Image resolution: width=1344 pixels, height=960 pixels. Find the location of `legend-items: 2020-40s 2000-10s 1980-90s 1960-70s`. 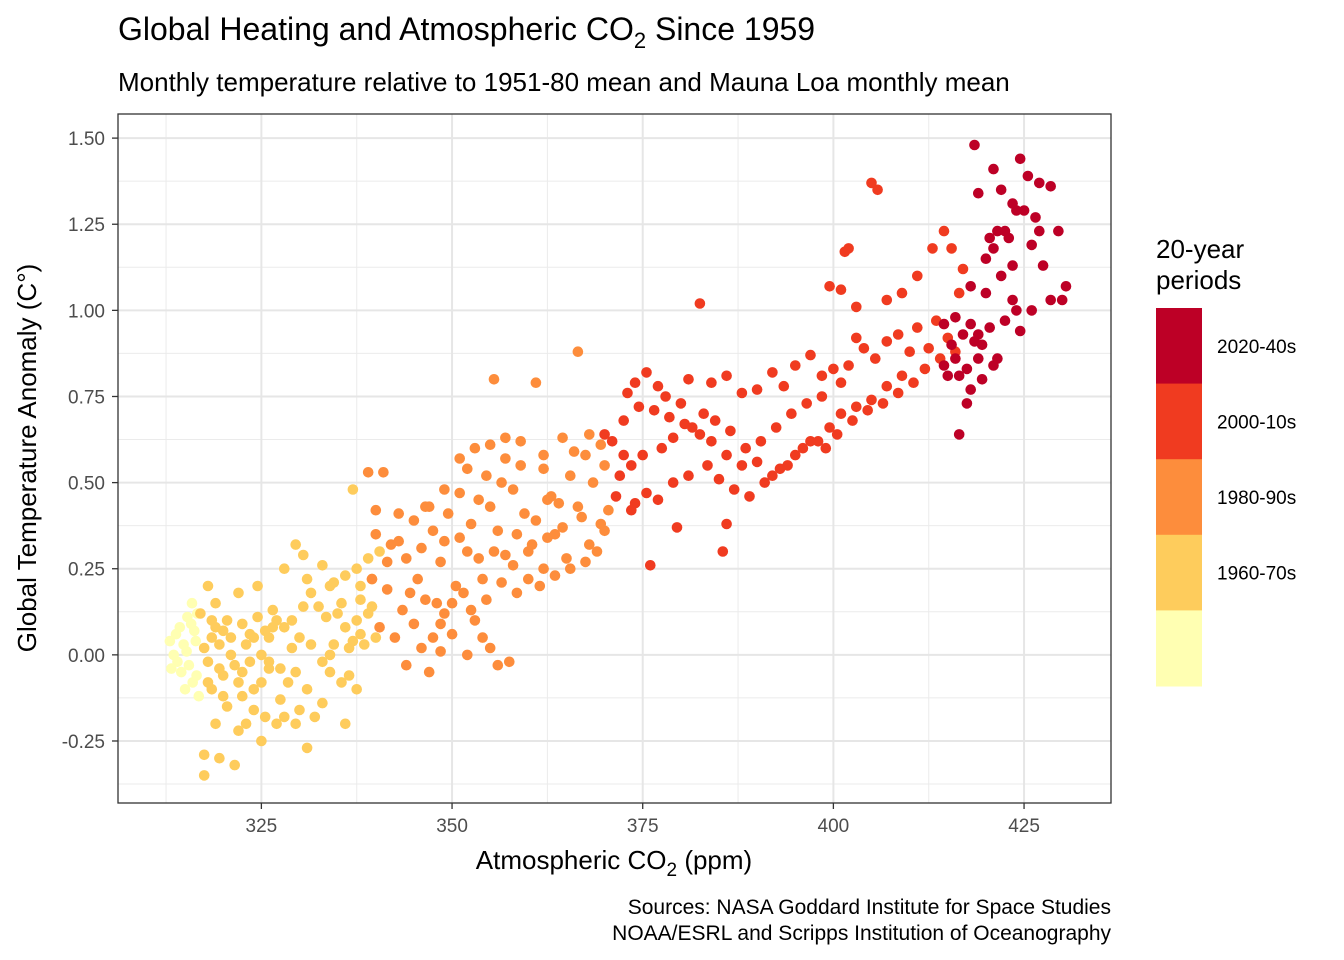

legend-items: 2020-40s 2000-10s 1980-90s 1960-70s is located at coordinates (1226, 497).